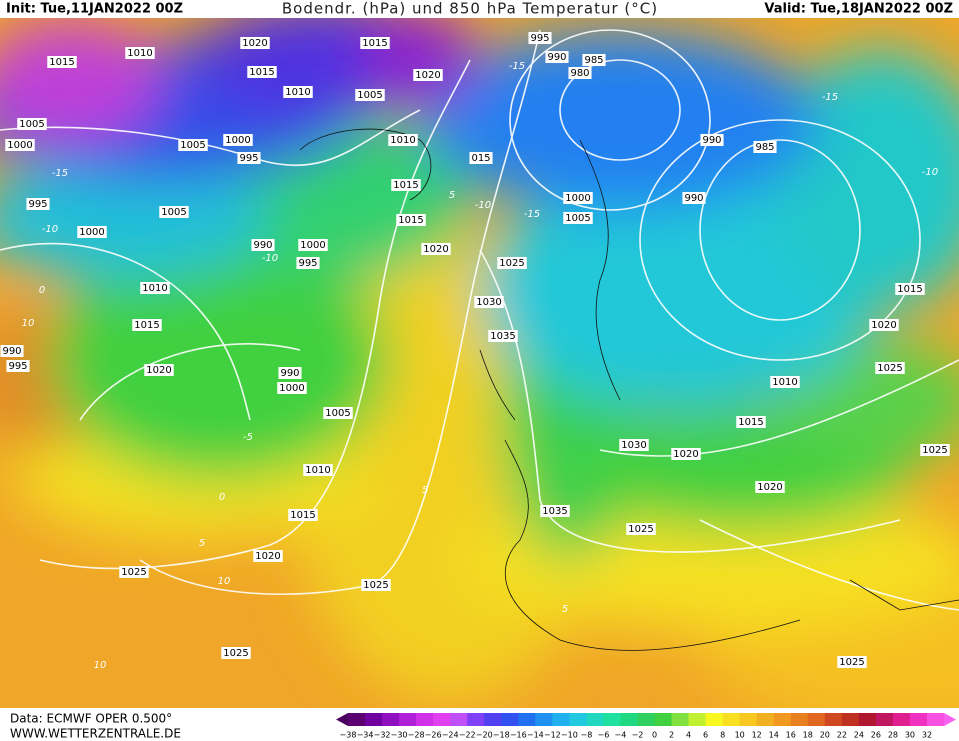  Describe the element at coordinates (501, 735) in the screenshot. I see `colorbar-label: −18` at that location.